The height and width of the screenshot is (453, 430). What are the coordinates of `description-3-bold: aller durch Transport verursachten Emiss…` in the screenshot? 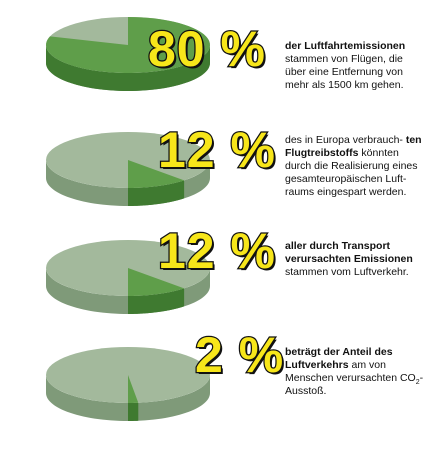 It's located at (349, 252).